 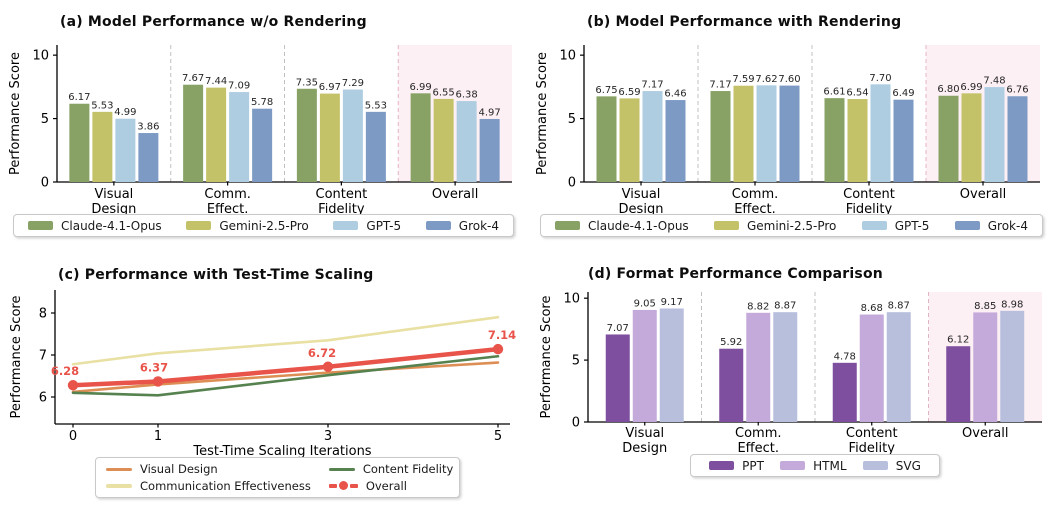 I want to click on bar-value-label: 6.12, so click(x=958, y=340).